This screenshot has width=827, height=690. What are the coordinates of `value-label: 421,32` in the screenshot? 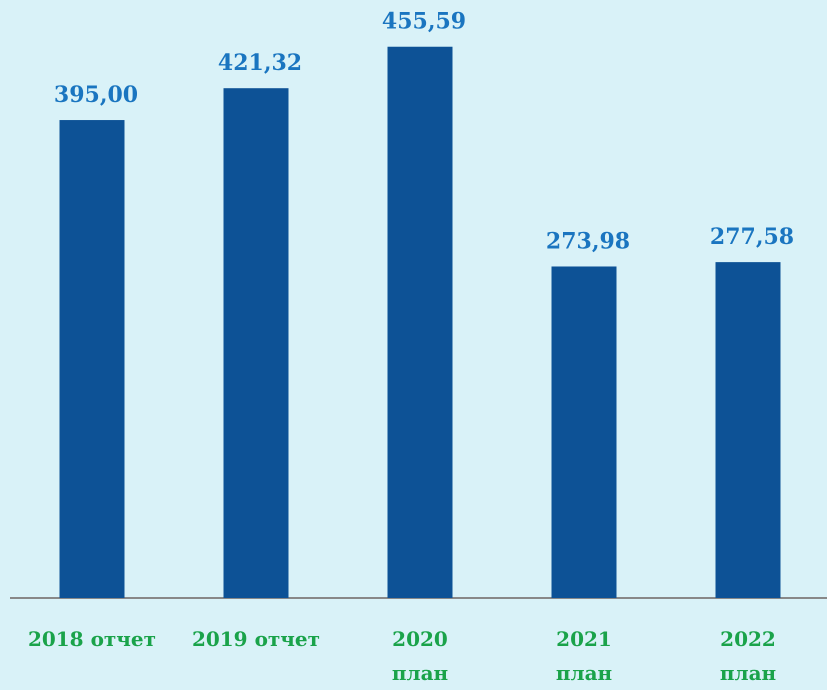 It's located at (260, 63).